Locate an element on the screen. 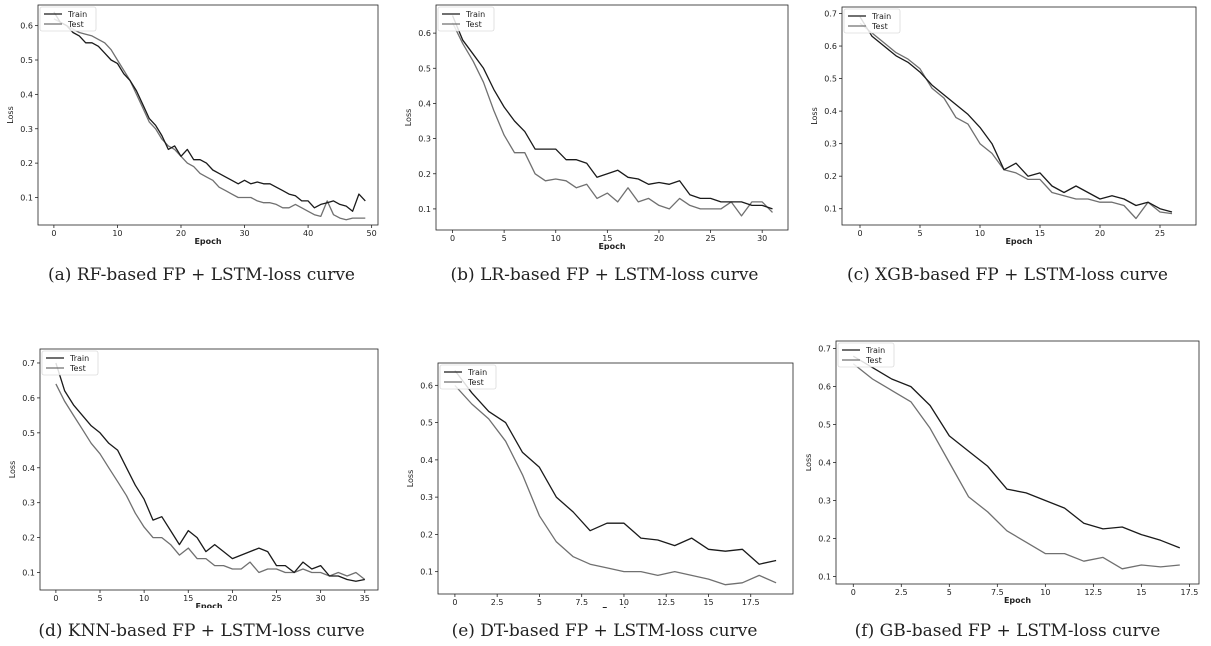 The width and height of the screenshot is (1211, 646). caption-gb: (f) GB-based FP + LSTM-loss curve is located at coordinates (1007, 631).